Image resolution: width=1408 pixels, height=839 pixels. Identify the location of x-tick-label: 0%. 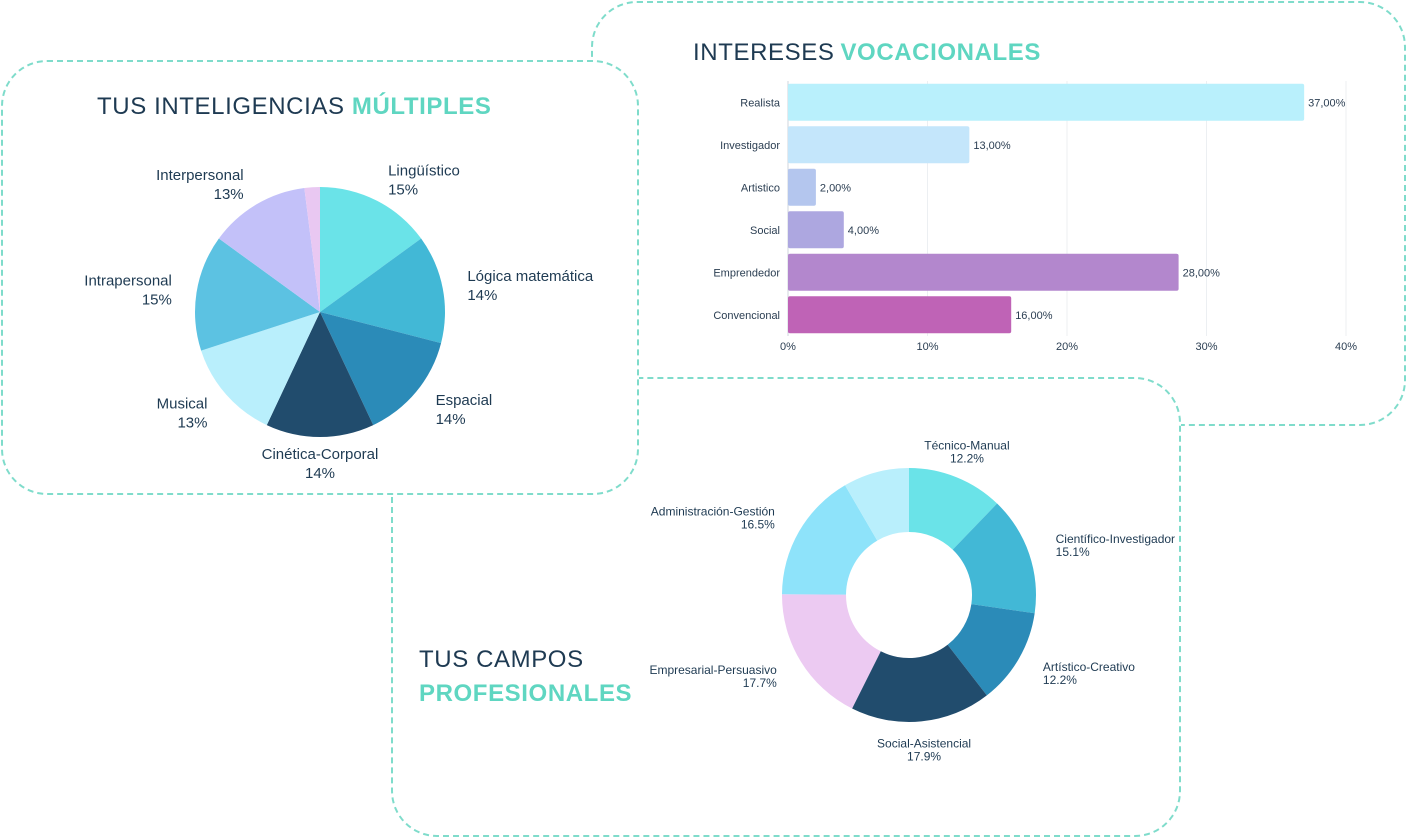
(788, 347).